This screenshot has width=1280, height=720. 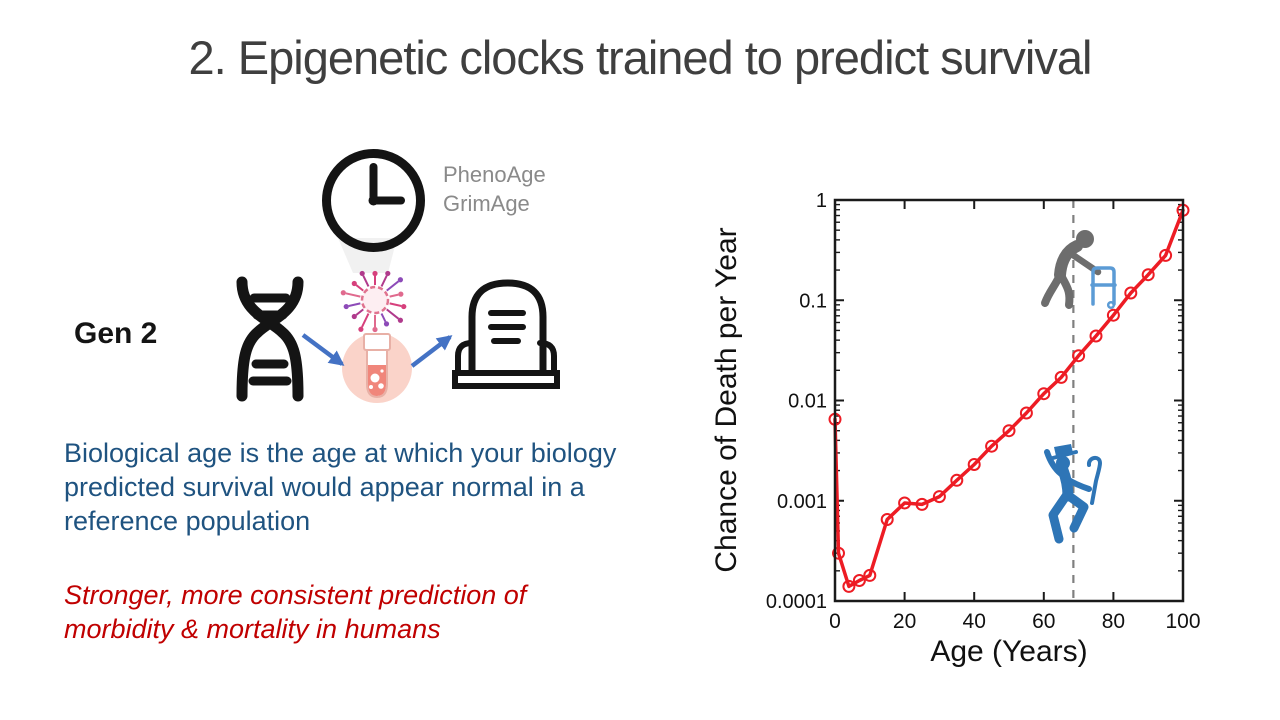 What do you see at coordinates (116, 333) in the screenshot?
I see `gen2-label: Gen 2` at bounding box center [116, 333].